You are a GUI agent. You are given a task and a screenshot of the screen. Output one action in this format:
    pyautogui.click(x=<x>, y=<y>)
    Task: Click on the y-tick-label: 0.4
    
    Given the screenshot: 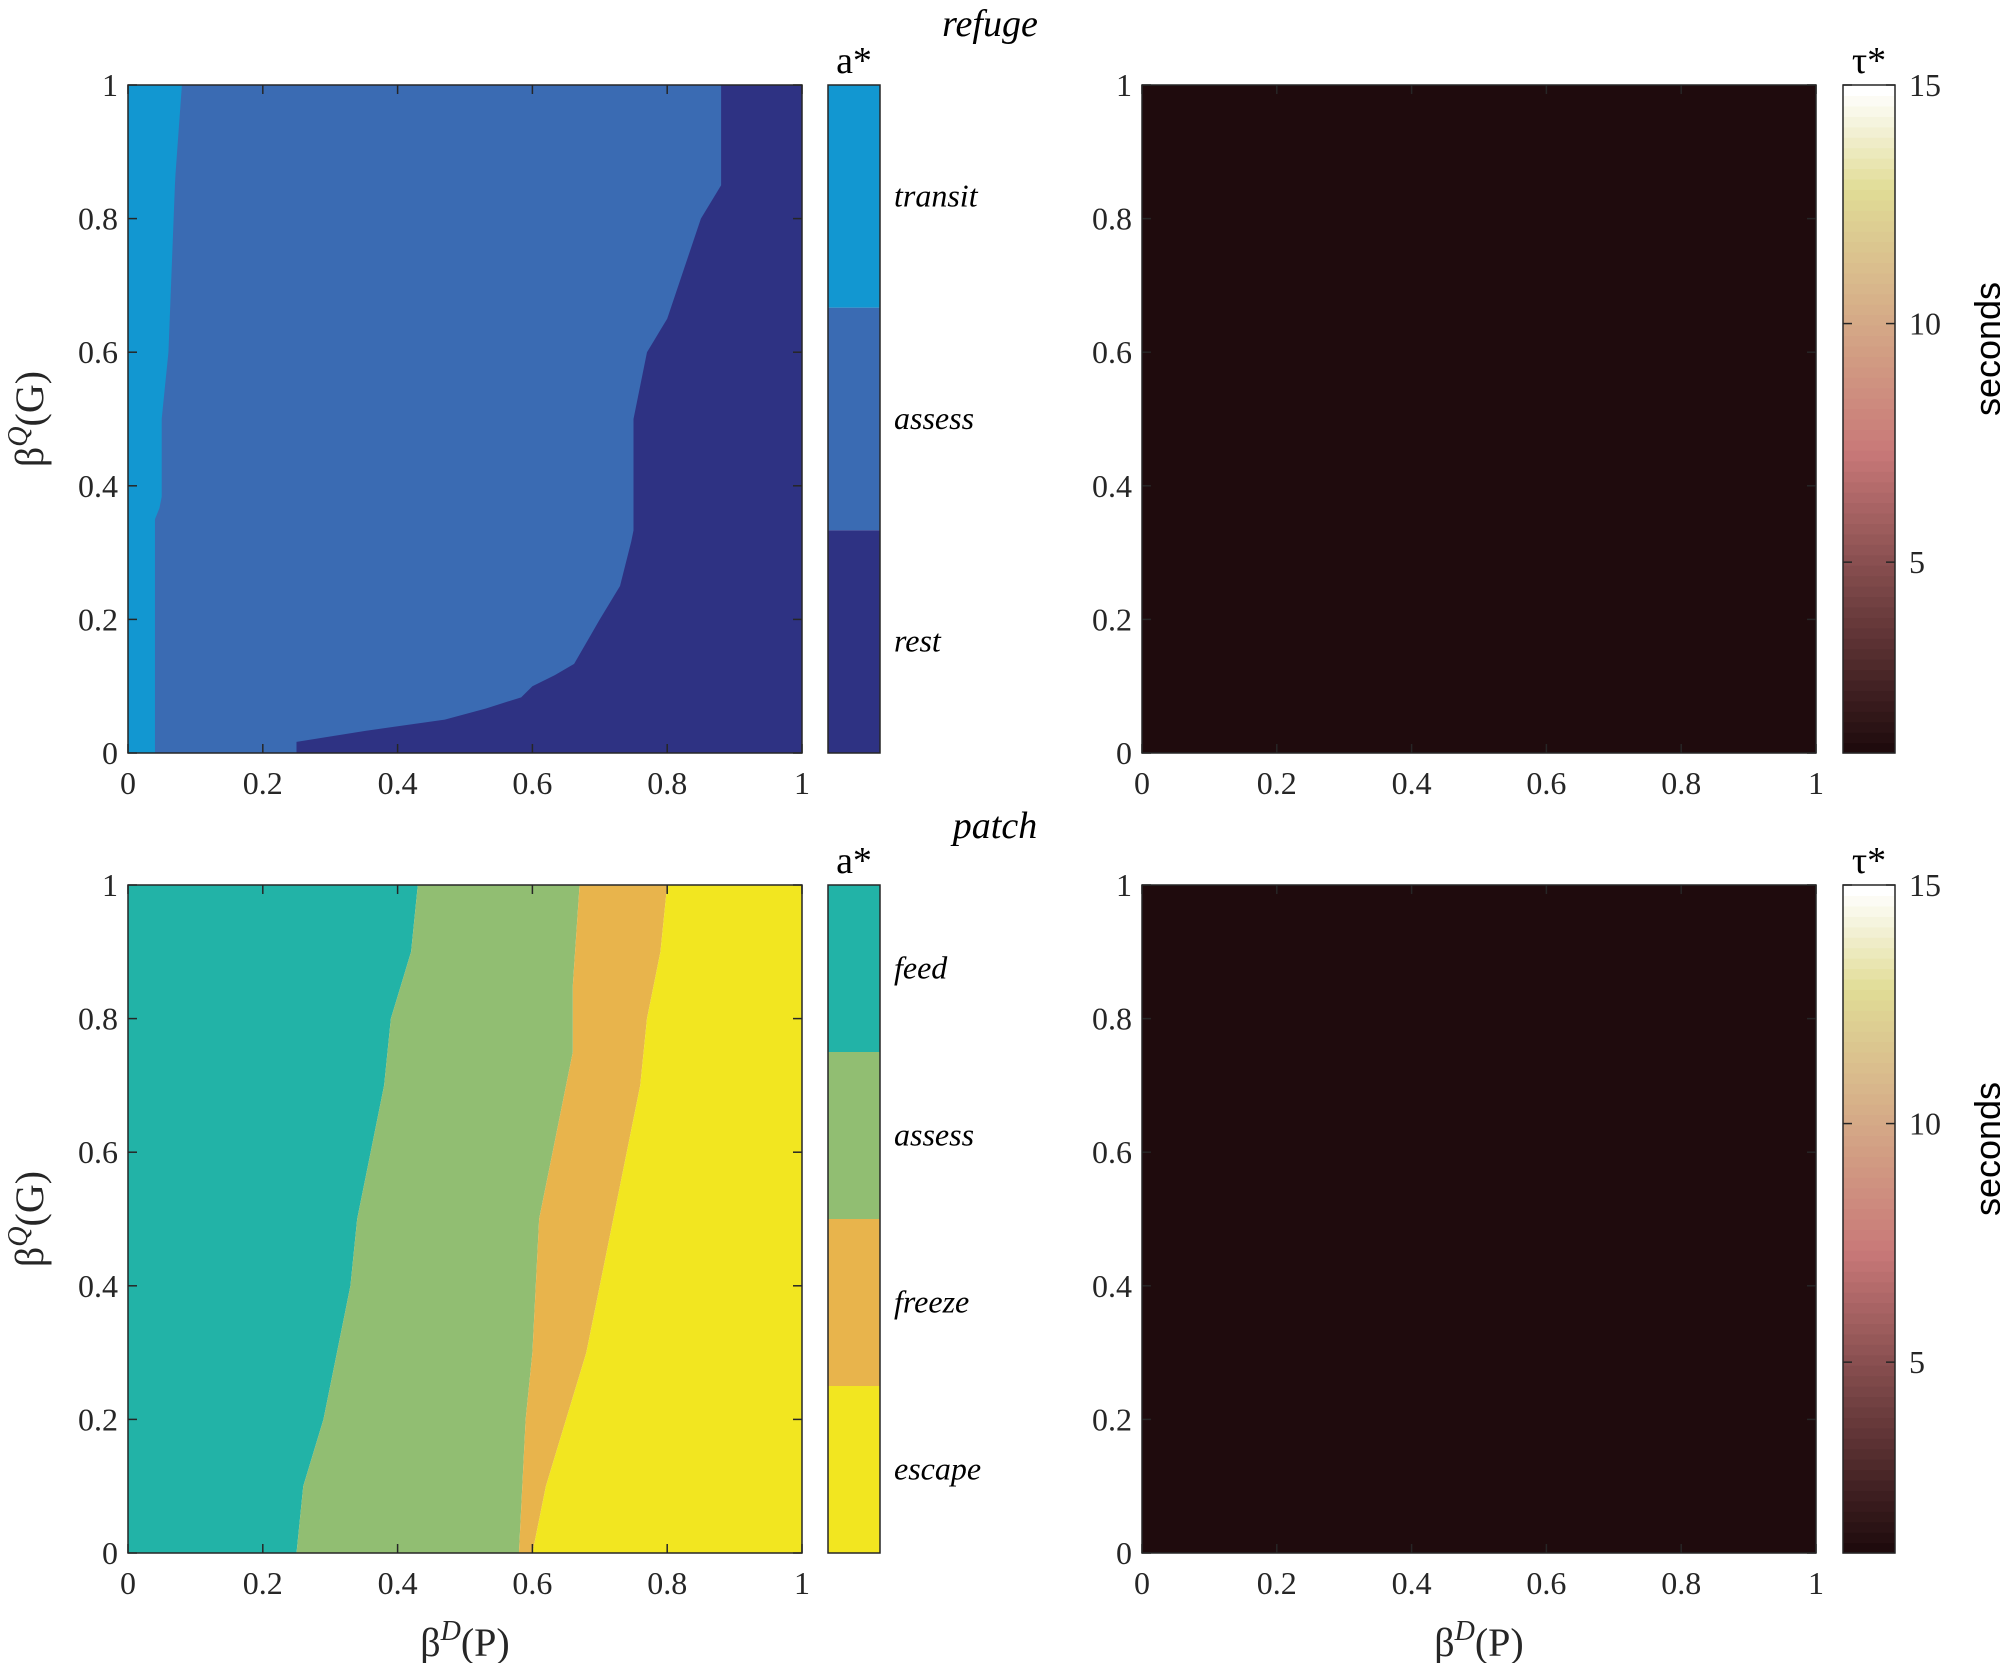 What is the action you would take?
    pyautogui.click(x=1112, y=486)
    